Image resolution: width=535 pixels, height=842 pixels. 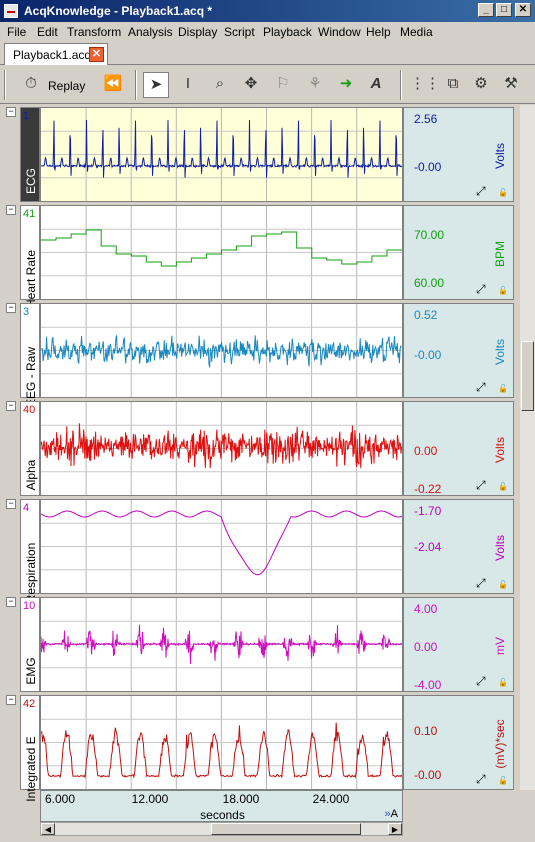 What do you see at coordinates (96, 54) in the screenshot?
I see `tab-close-icon: ✕` at bounding box center [96, 54].